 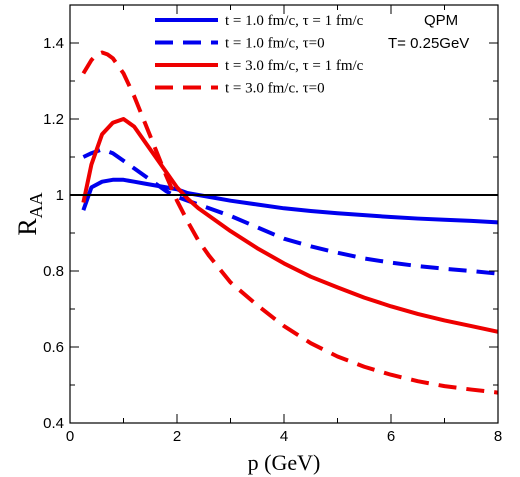 I want to click on annotation-temperature: T= 0.25GeV, so click(x=428, y=43).